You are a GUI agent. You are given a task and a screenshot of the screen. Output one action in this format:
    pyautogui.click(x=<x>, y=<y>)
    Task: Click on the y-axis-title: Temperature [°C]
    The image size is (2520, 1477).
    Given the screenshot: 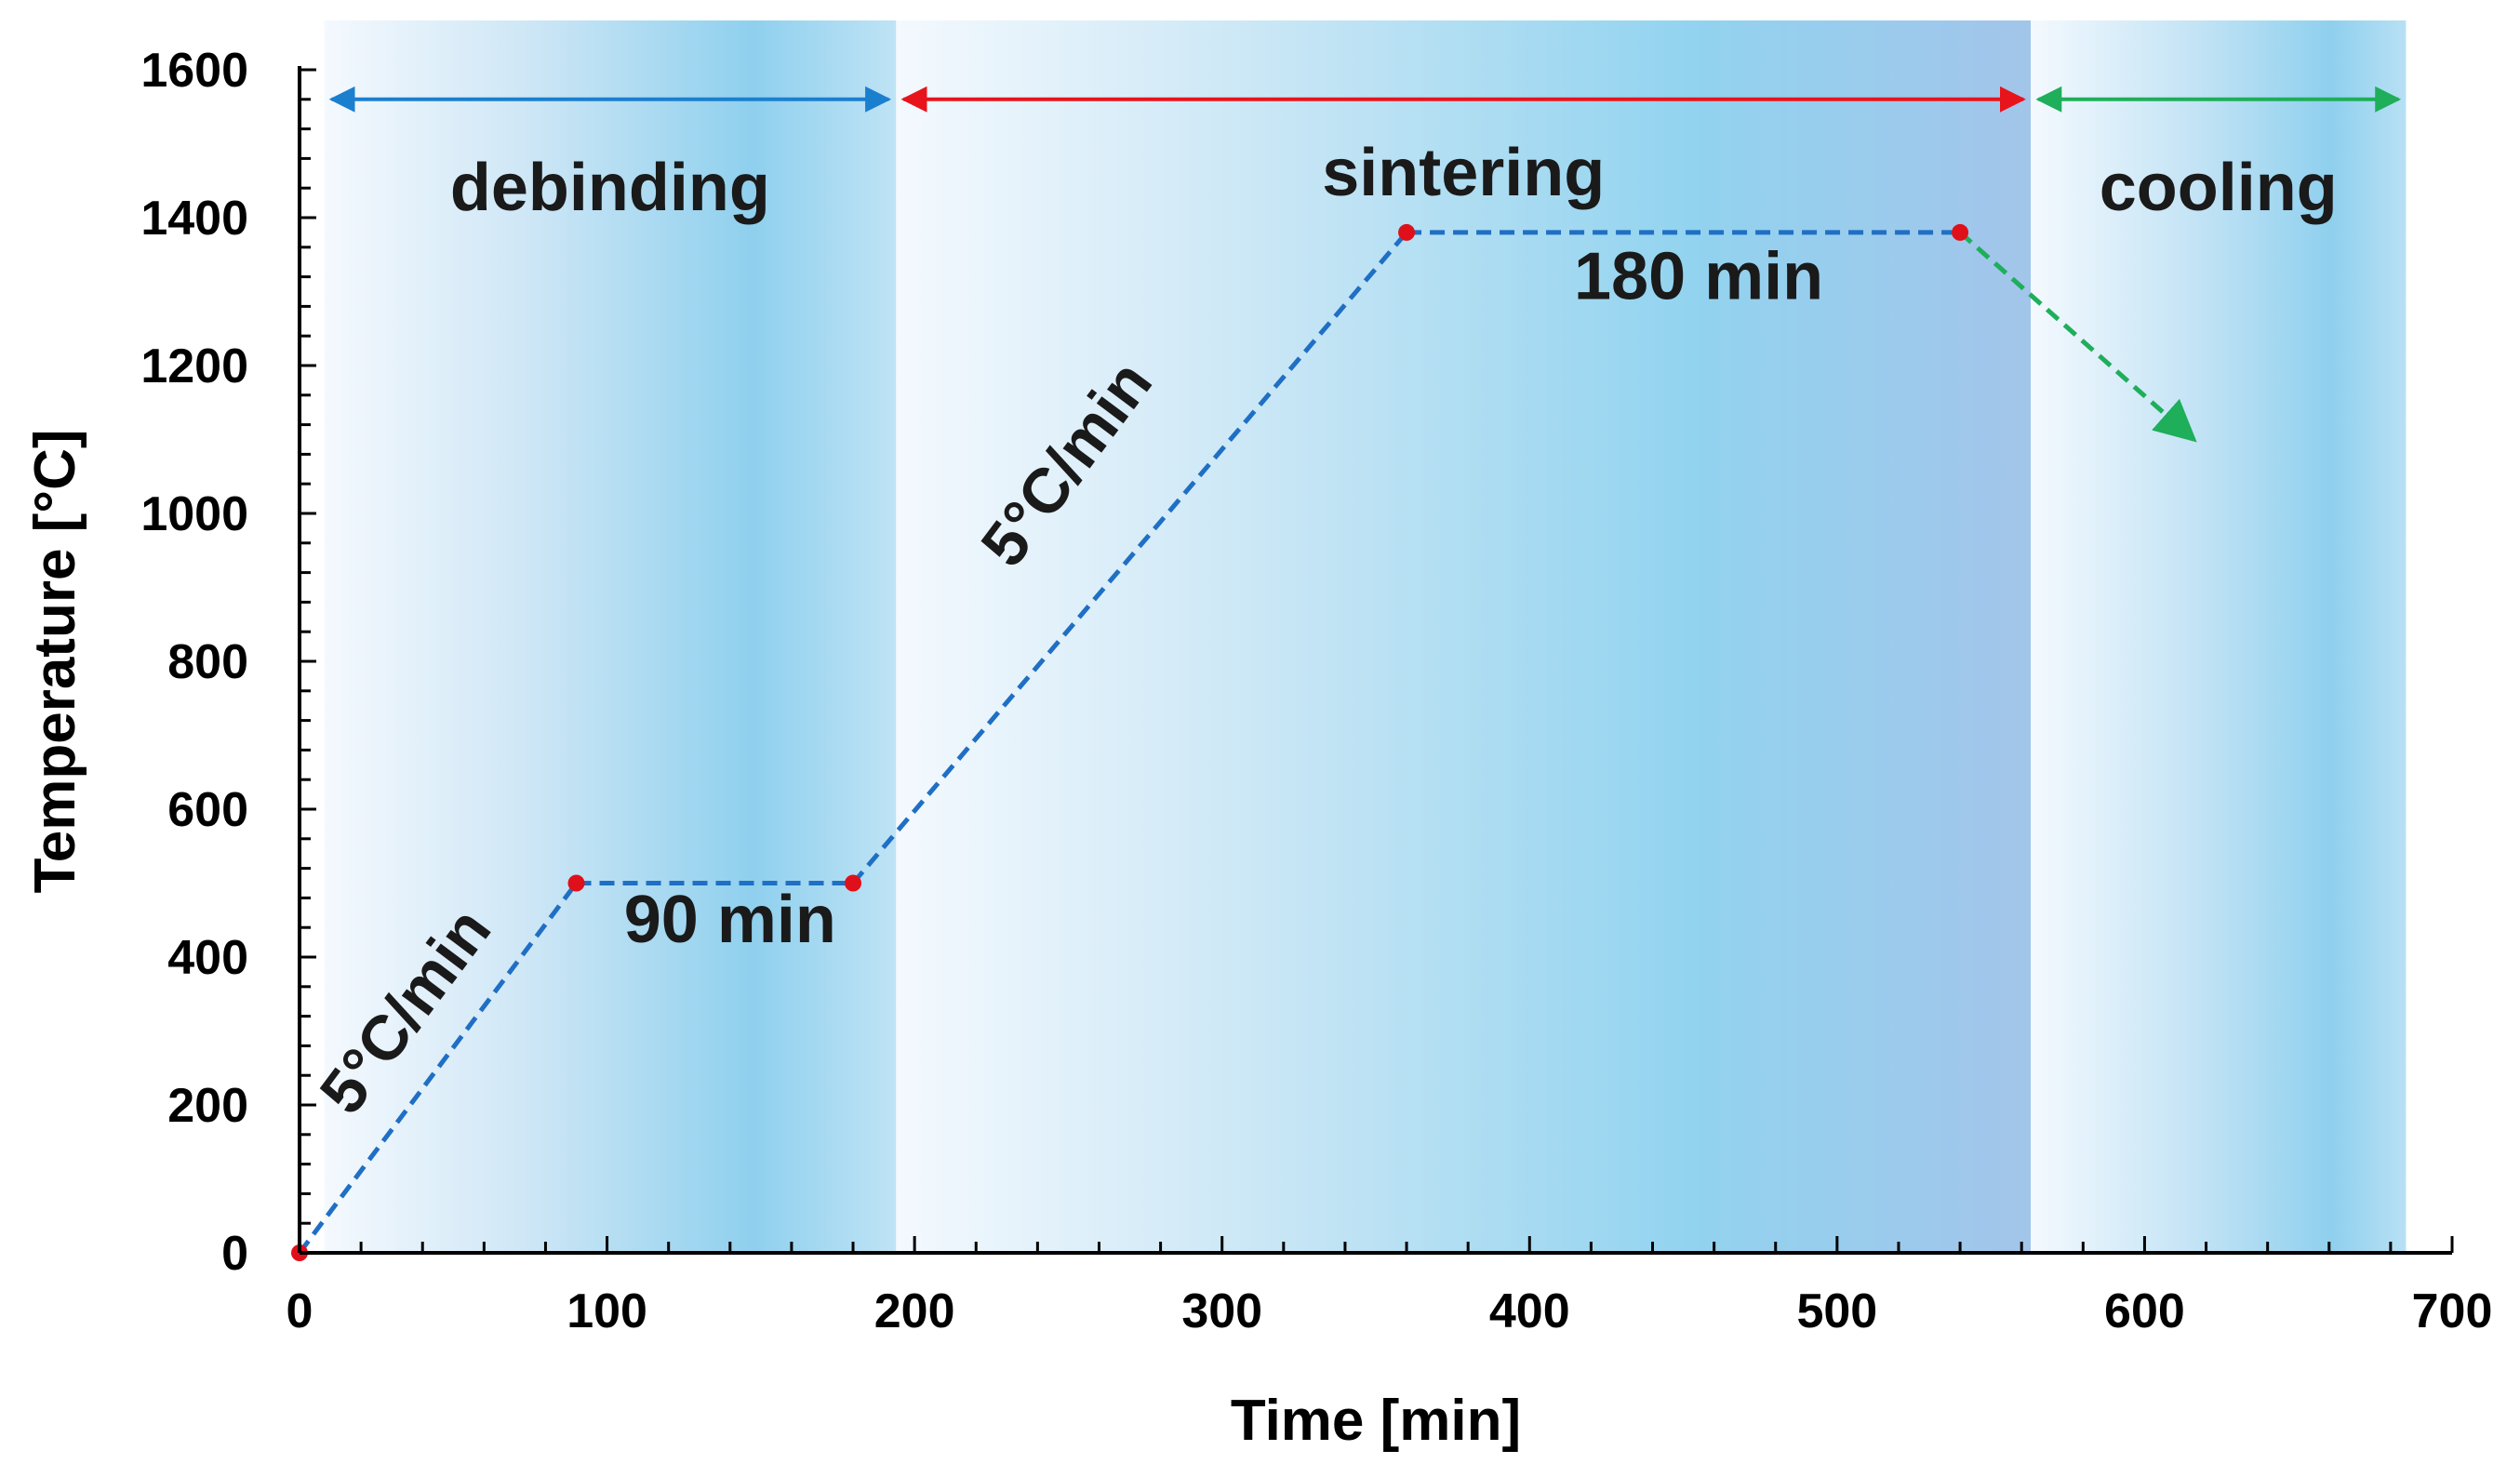 What is the action you would take?
    pyautogui.click(x=55, y=661)
    